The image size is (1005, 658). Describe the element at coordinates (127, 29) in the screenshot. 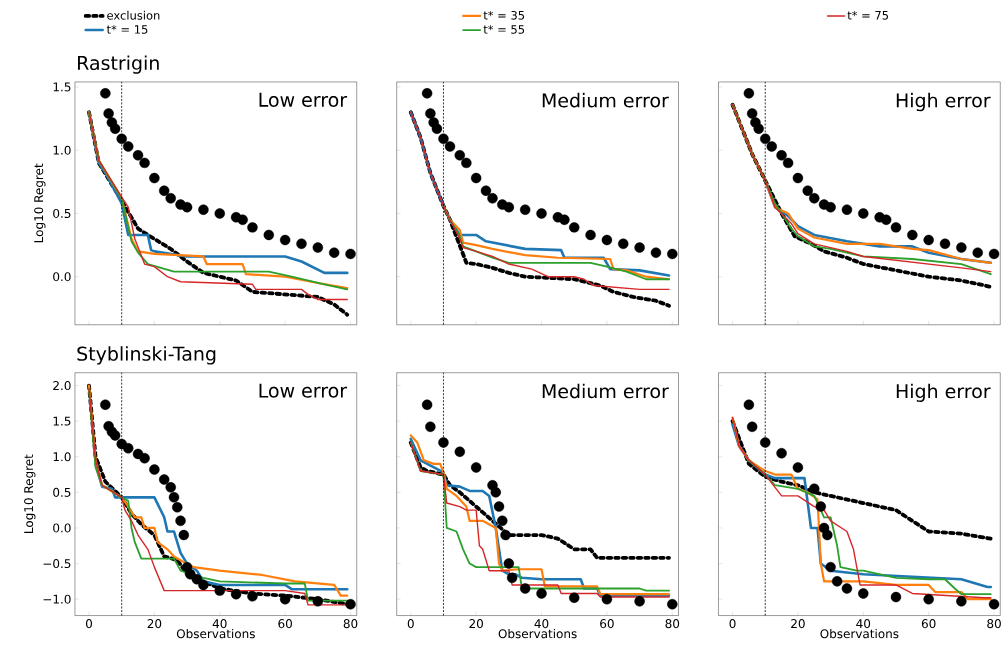

I see `legend-label: t* = 15` at that location.